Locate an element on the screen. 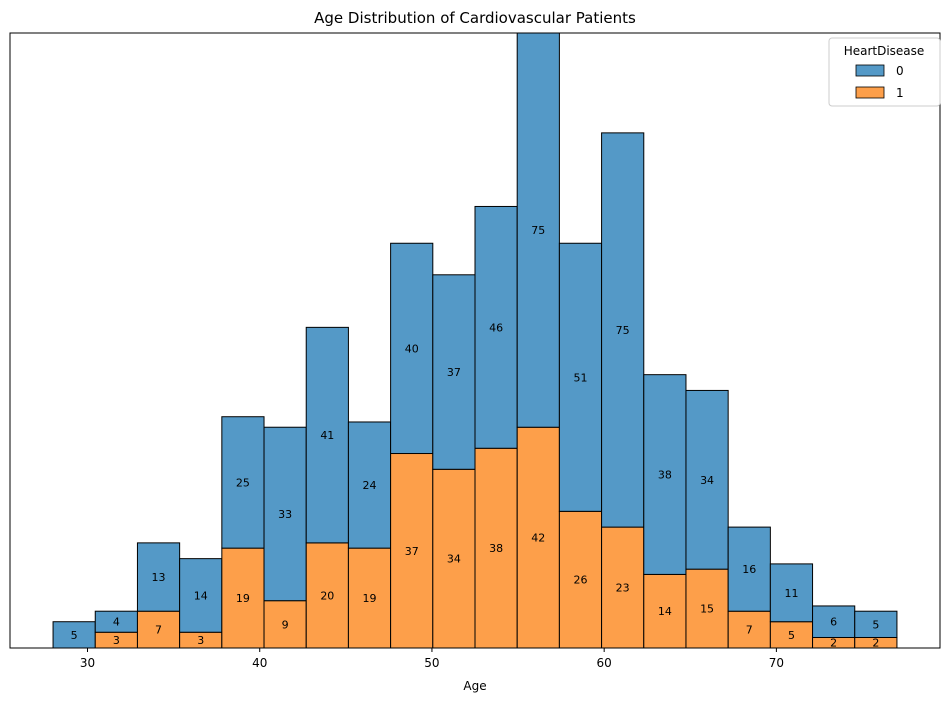 The image size is (950, 701). data-label-series-0: 25 is located at coordinates (243, 482).